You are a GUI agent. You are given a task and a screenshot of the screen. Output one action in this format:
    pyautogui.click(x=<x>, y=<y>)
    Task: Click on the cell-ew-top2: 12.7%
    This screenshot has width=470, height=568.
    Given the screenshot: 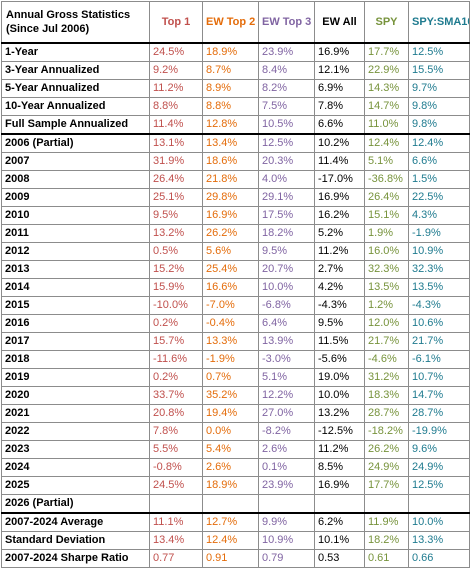 What is the action you would take?
    pyautogui.click(x=230, y=522)
    